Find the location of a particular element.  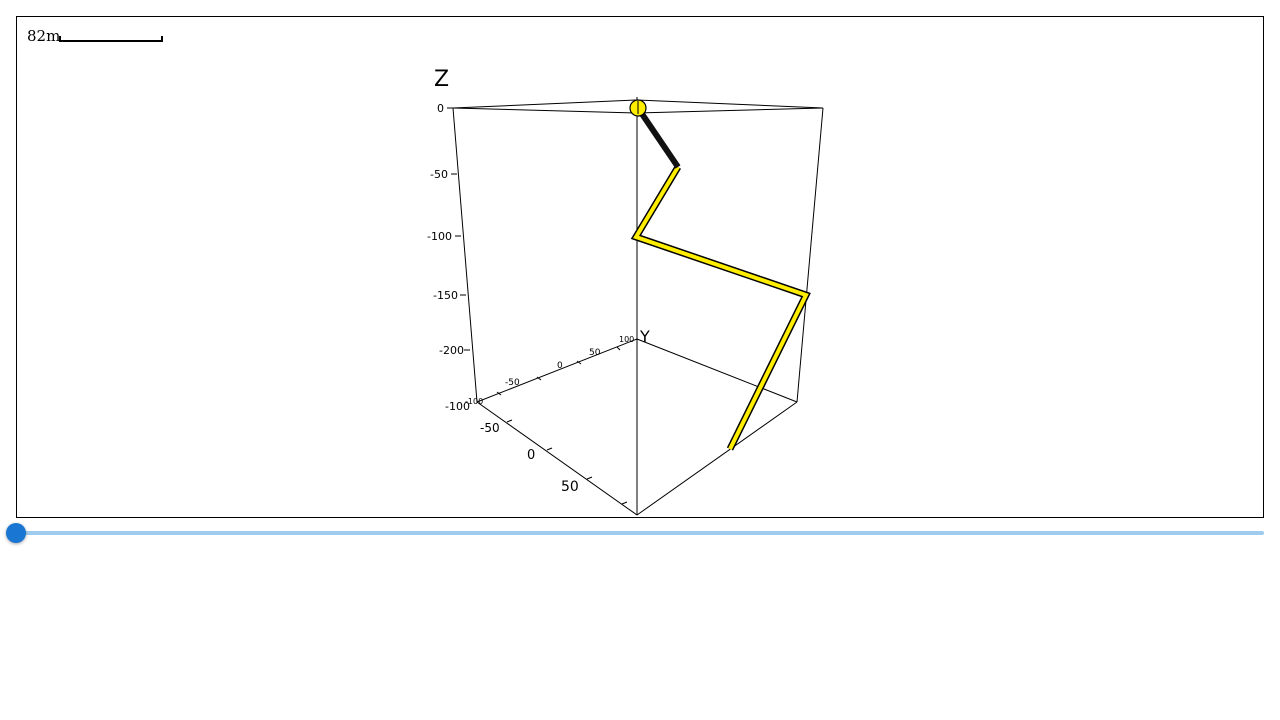

x-tick-label: 0 is located at coordinates (531, 455).